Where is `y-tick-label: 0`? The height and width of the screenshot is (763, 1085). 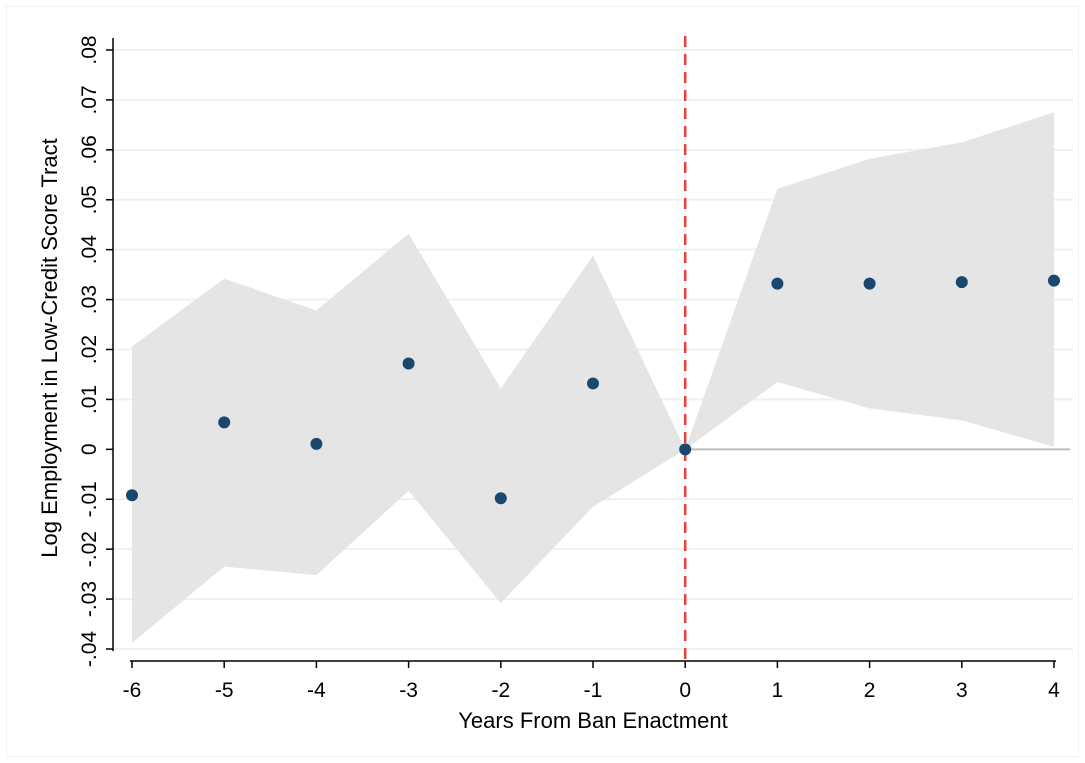 y-tick-label: 0 is located at coordinates (89, 449).